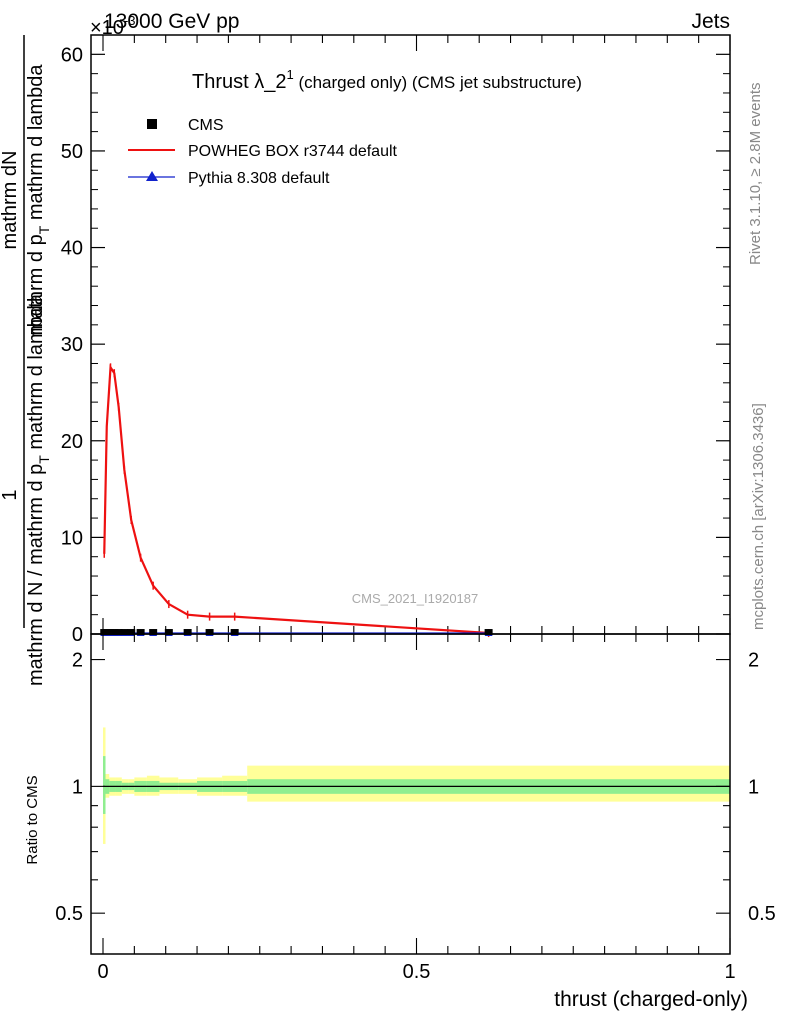  Describe the element at coordinates (415, 598) in the screenshot. I see `analysis-watermark: CMS_2021_I1920187` at that location.